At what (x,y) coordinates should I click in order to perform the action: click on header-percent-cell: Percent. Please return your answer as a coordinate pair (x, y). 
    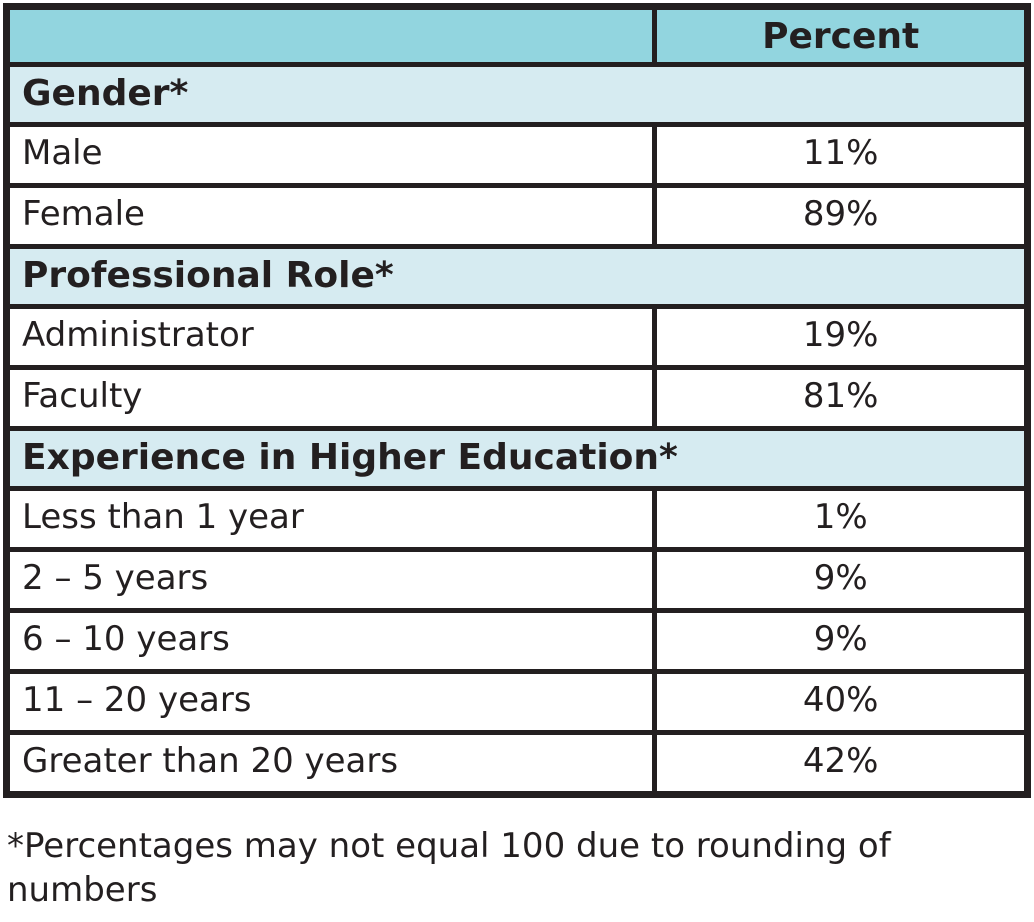
    Looking at the image, I should click on (841, 35).